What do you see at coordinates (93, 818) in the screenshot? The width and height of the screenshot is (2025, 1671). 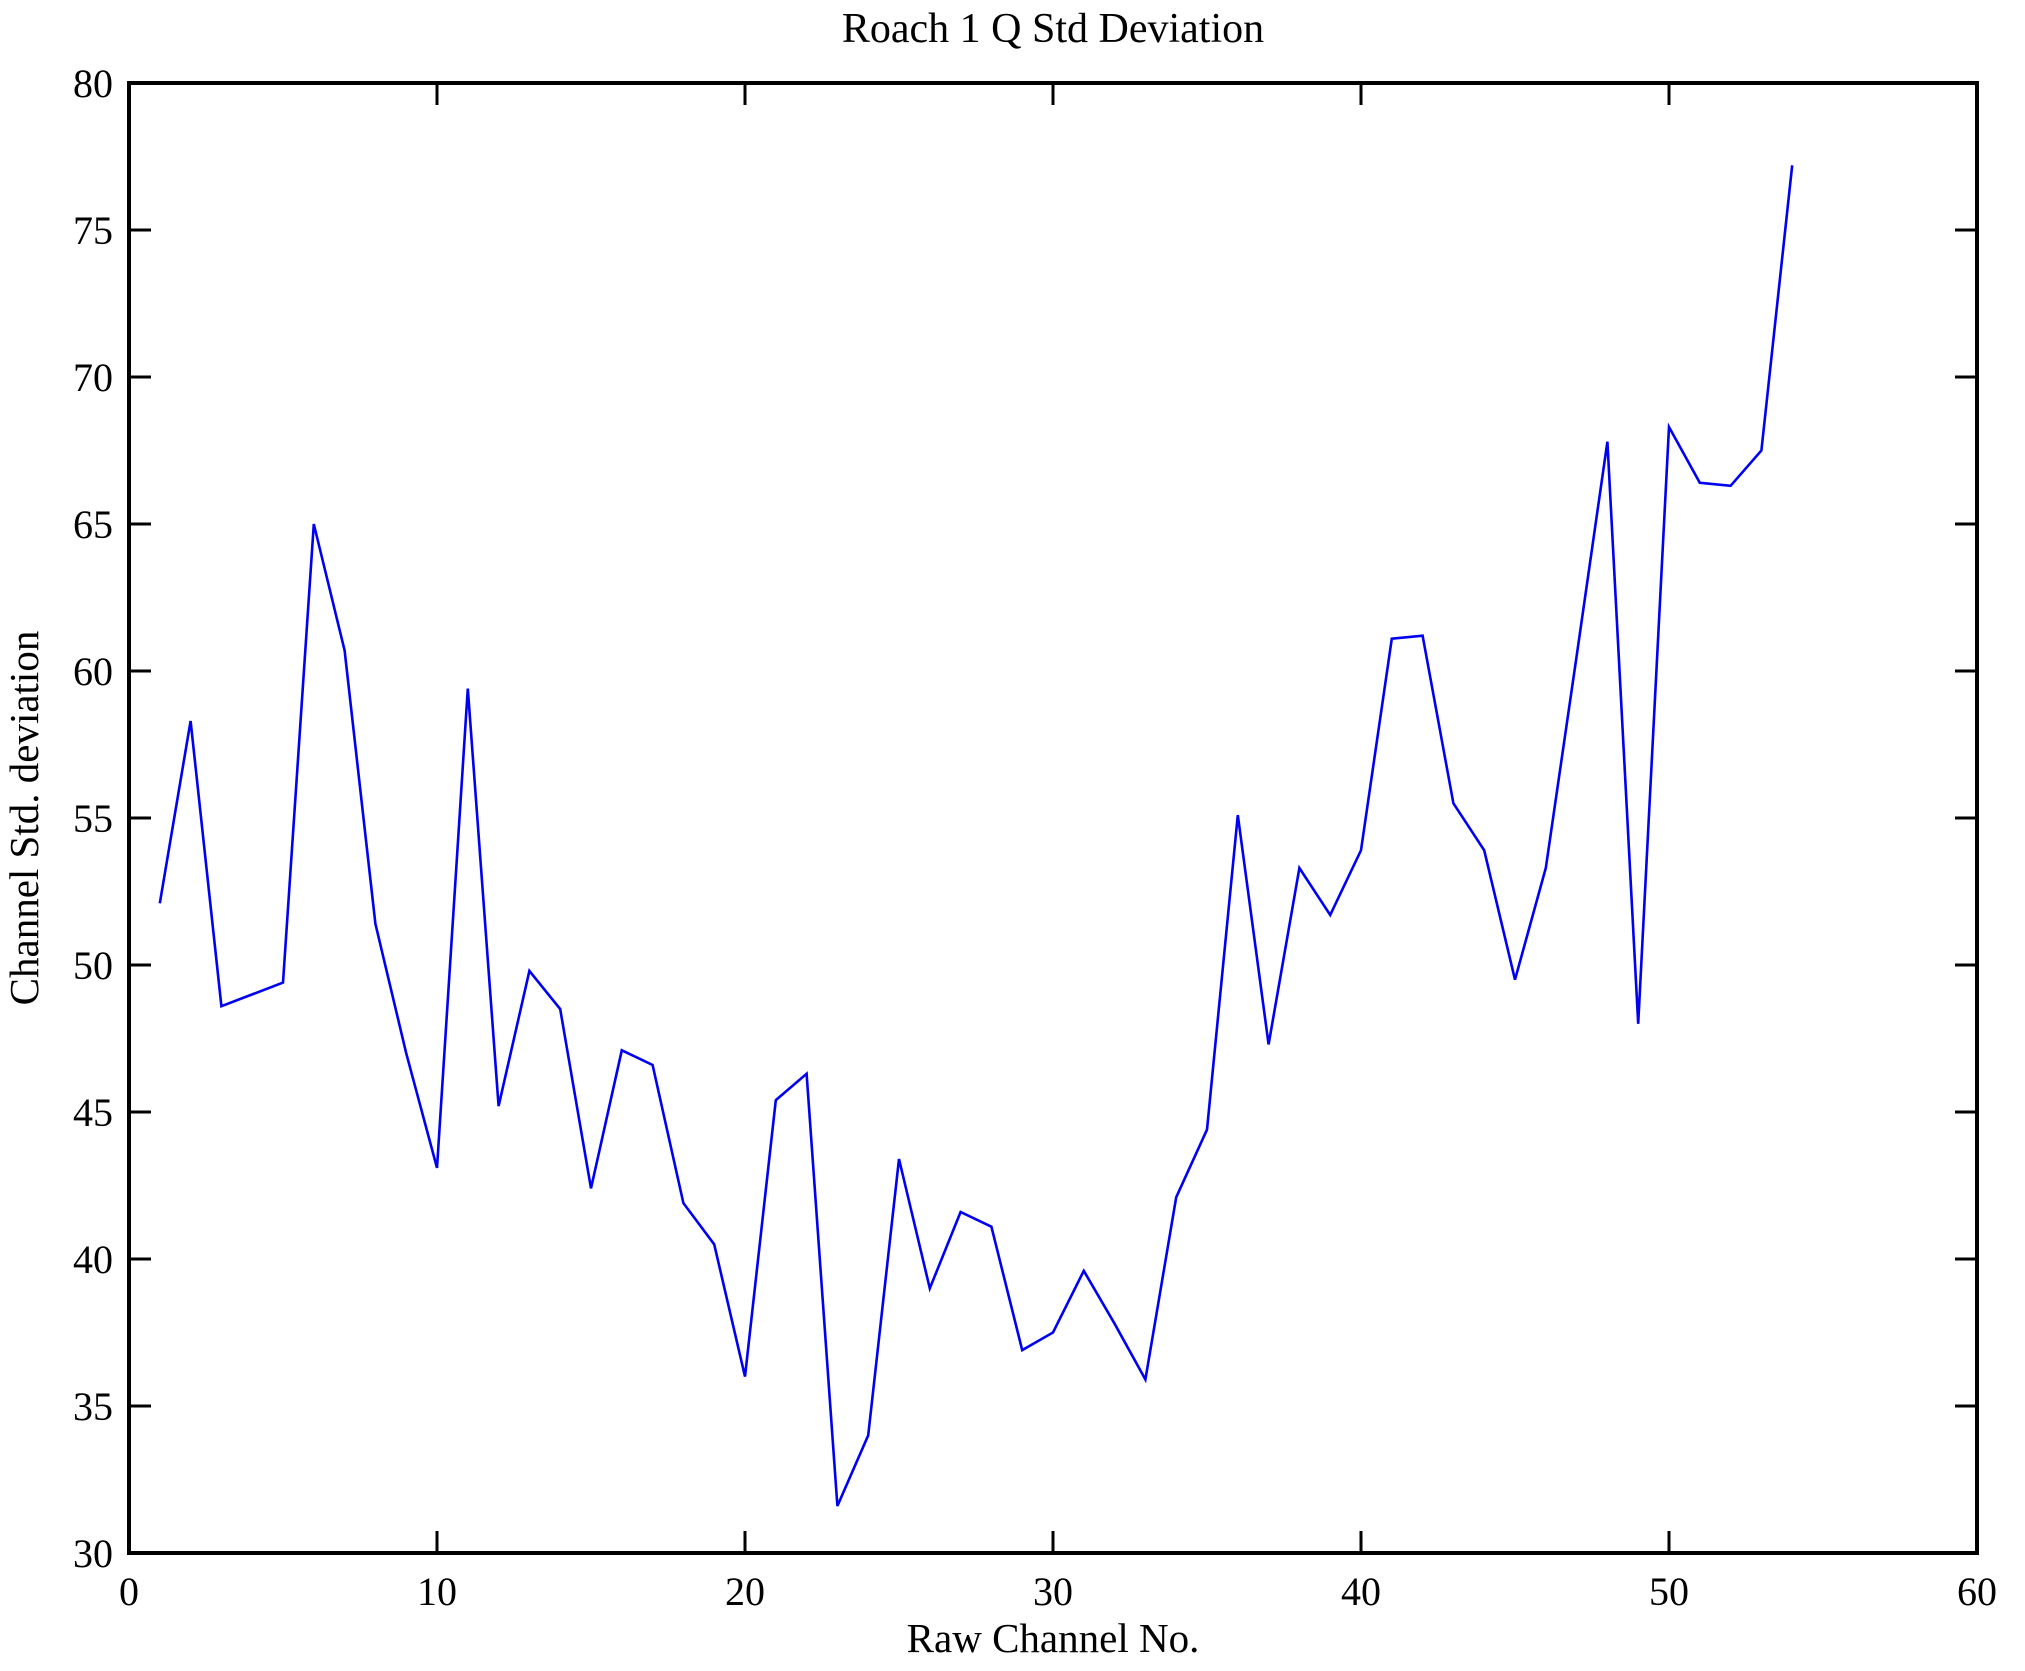 I see `y-tick-label: 55` at bounding box center [93, 818].